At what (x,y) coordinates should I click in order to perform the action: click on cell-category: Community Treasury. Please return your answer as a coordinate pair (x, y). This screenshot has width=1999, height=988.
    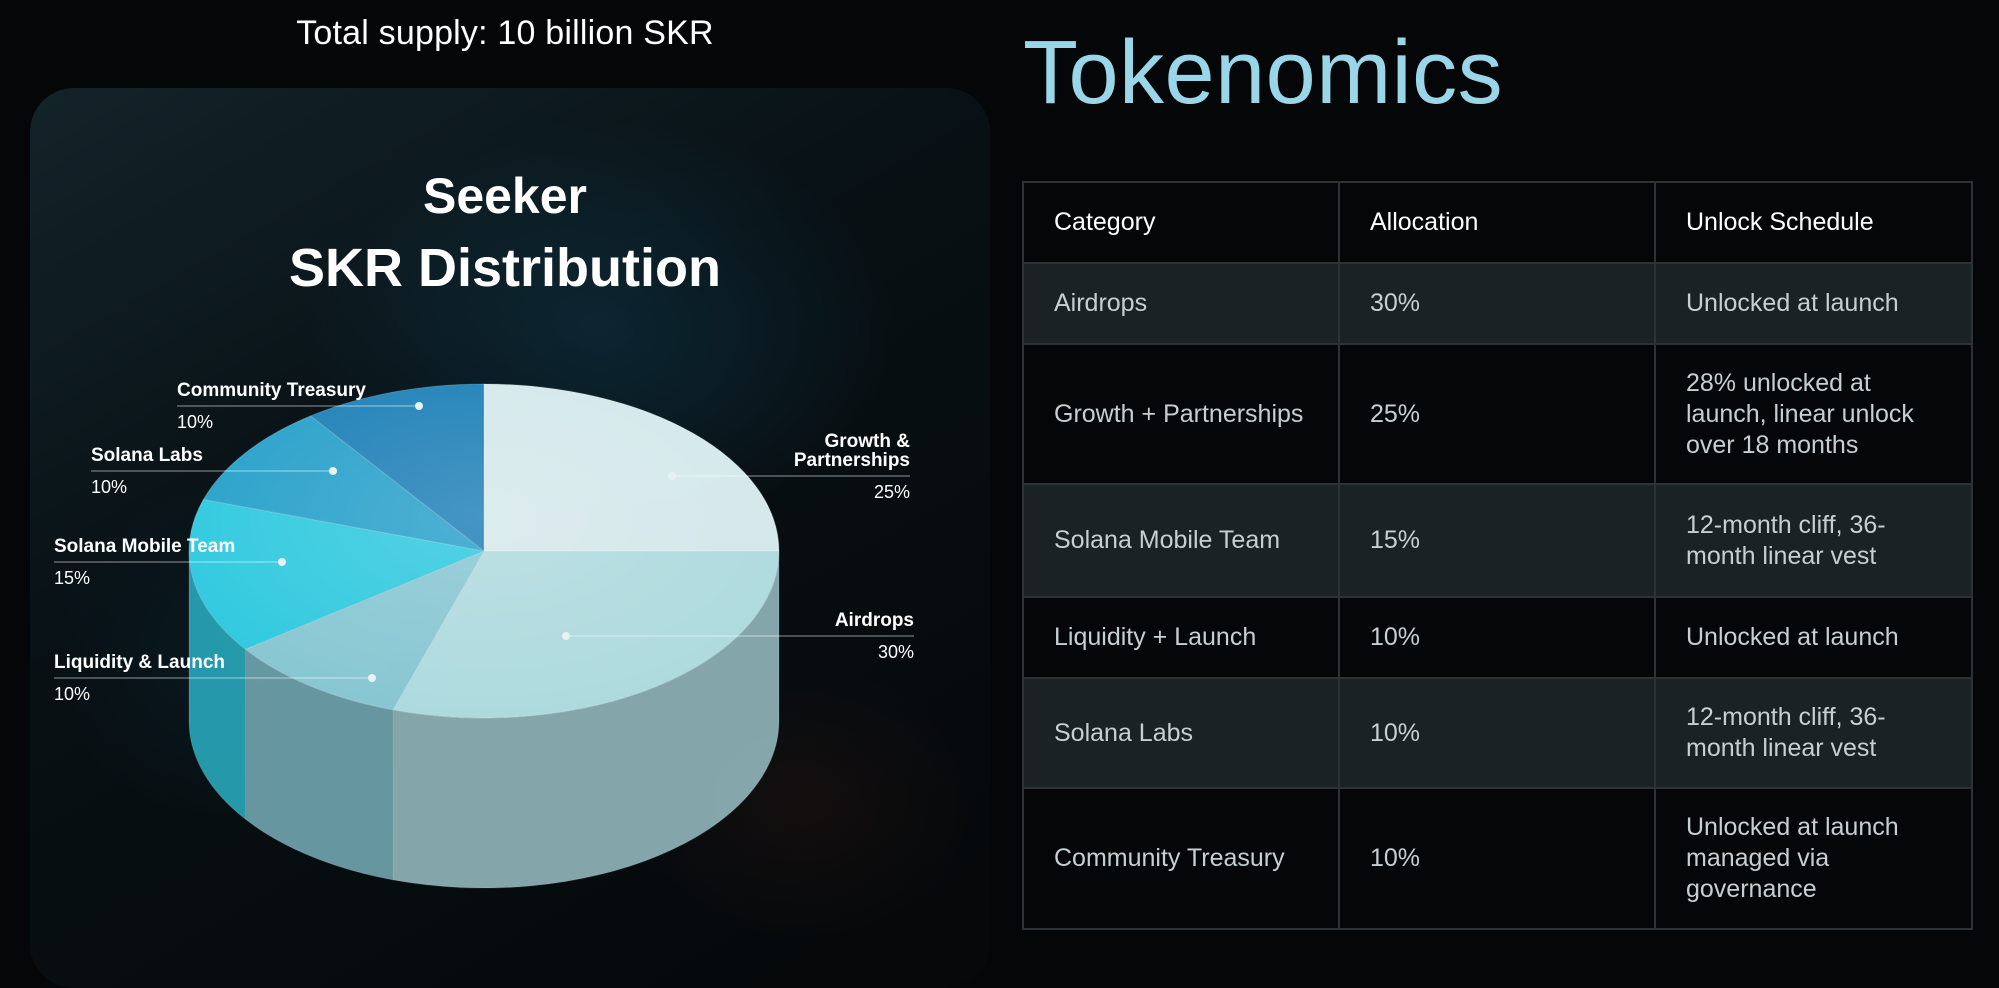
    Looking at the image, I should click on (1181, 858).